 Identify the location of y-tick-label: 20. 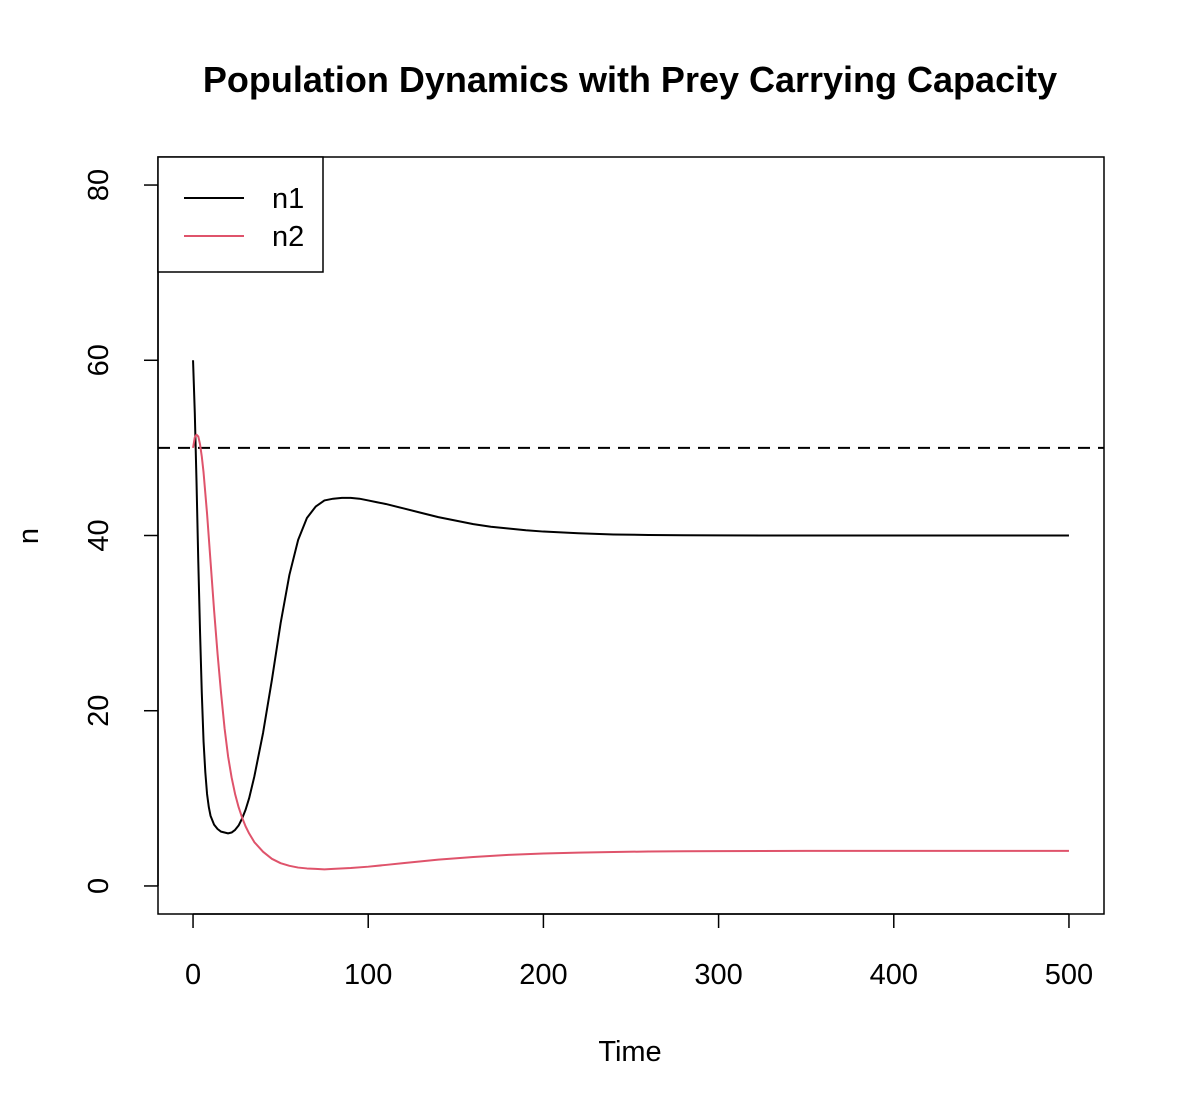
(99, 711).